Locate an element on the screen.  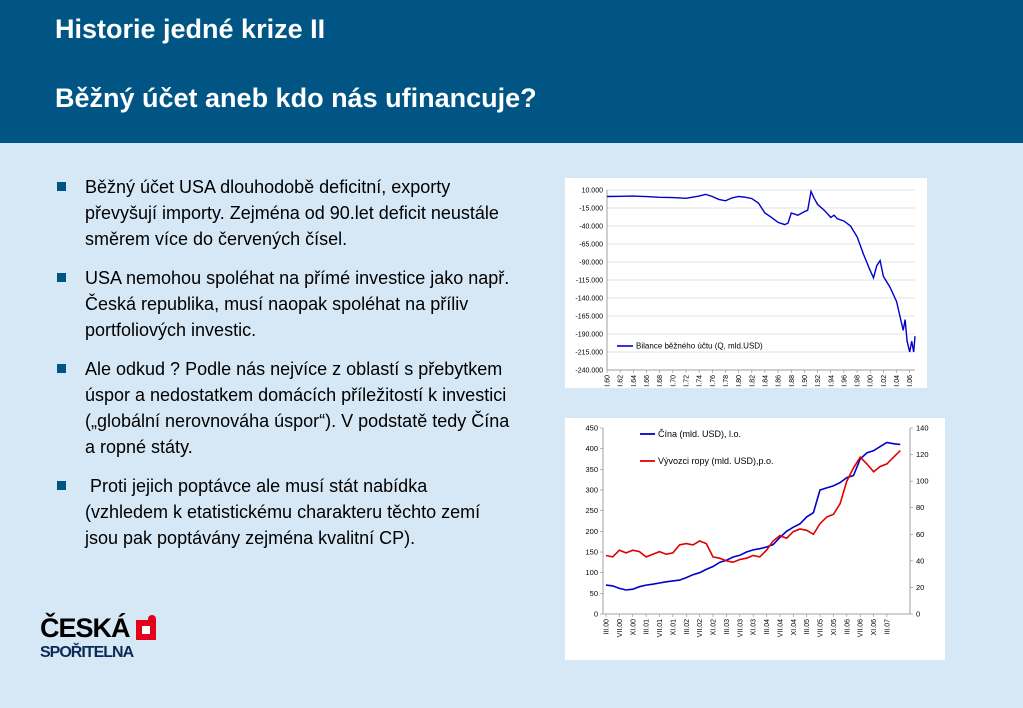
x-tick-label: I.84 is located at coordinates (765, 381).